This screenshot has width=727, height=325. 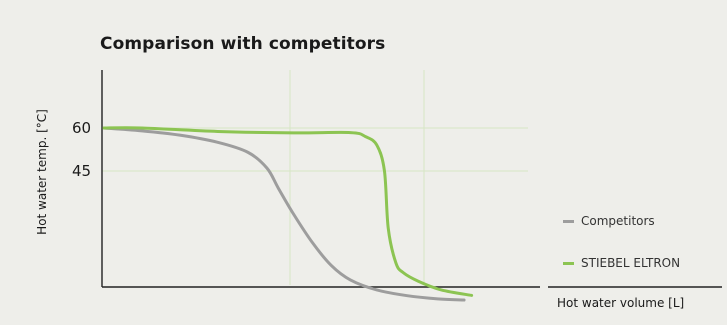 I want to click on y-tick-label: 45, so click(x=82, y=171).